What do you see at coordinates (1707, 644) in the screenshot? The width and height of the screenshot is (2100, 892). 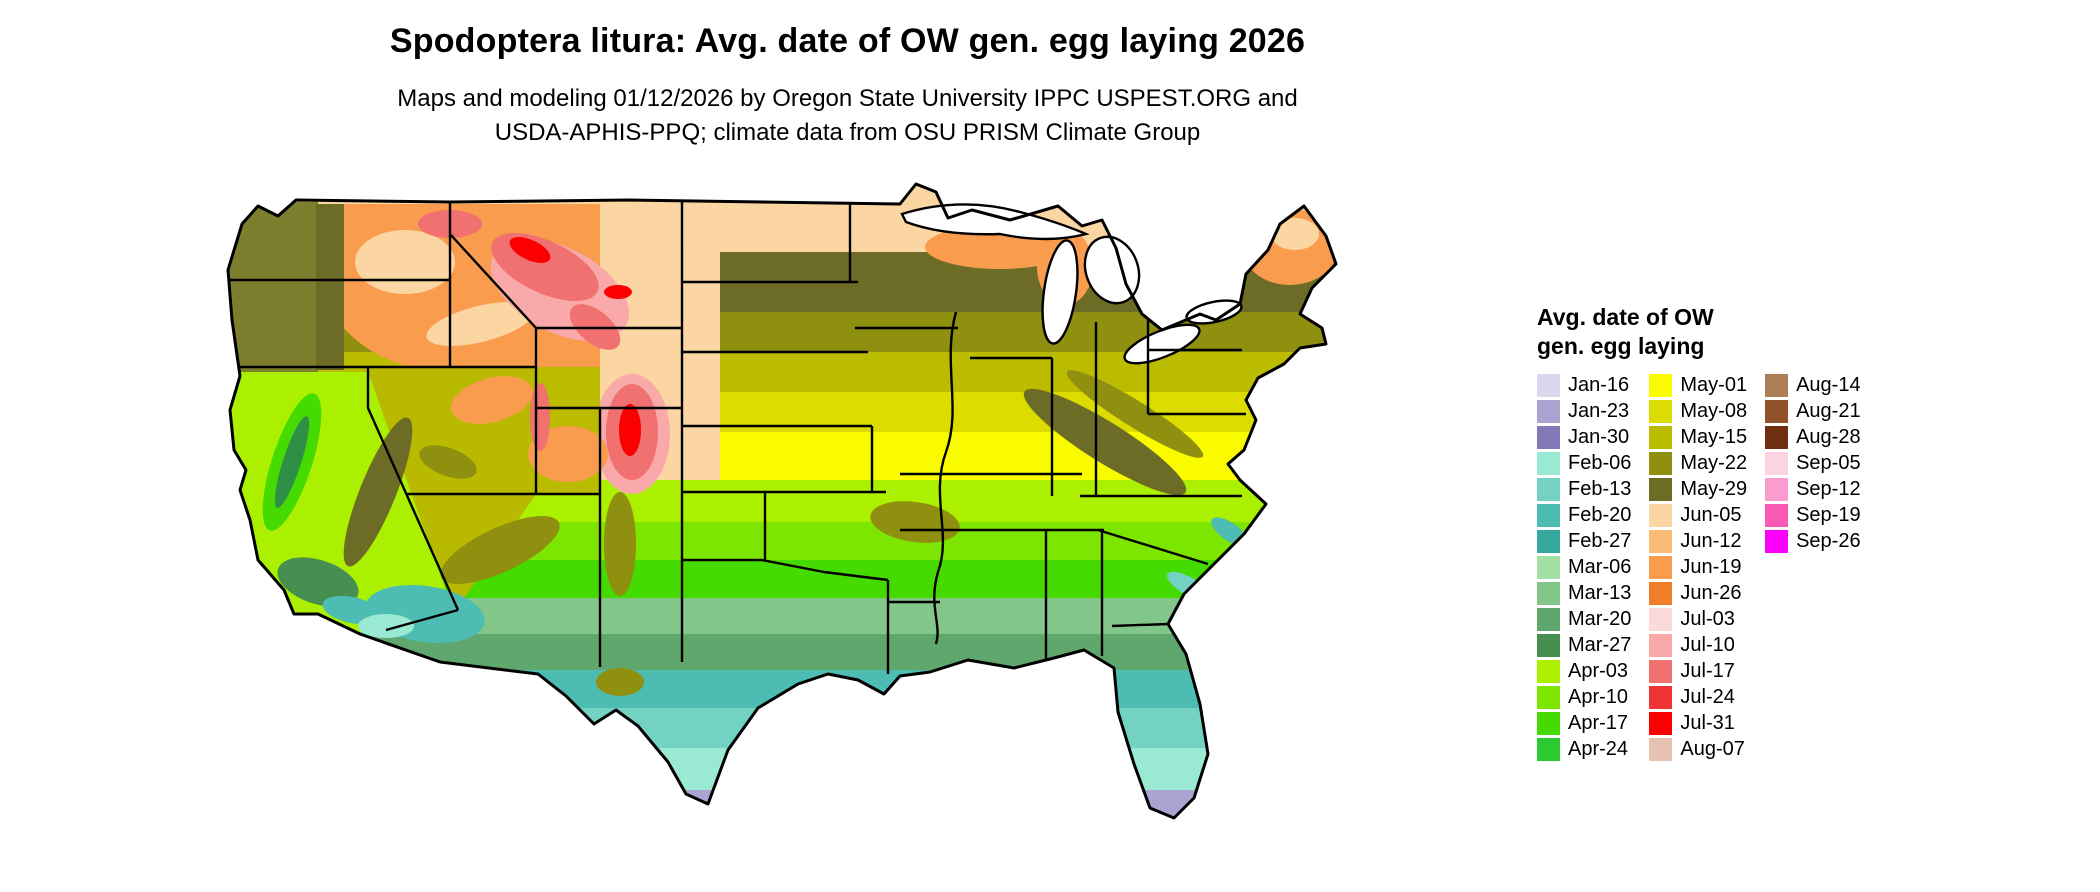 I see `legend-label: Jul-10` at bounding box center [1707, 644].